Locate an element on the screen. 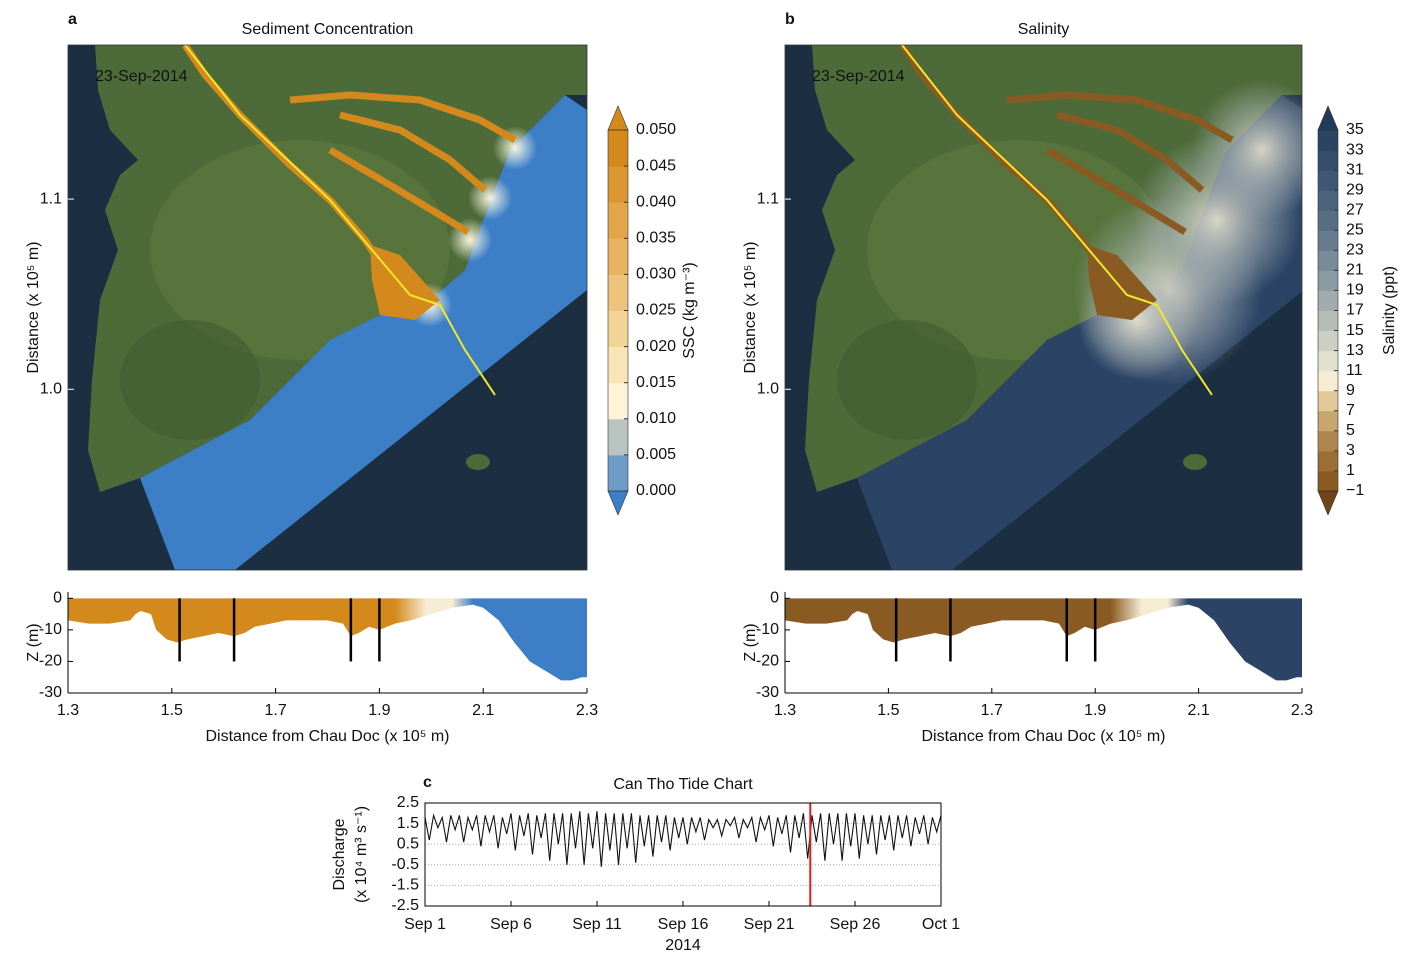 Image resolution: width=1411 pixels, height=955 pixels. colorbar-tick-label: 0.040 is located at coordinates (656, 201).